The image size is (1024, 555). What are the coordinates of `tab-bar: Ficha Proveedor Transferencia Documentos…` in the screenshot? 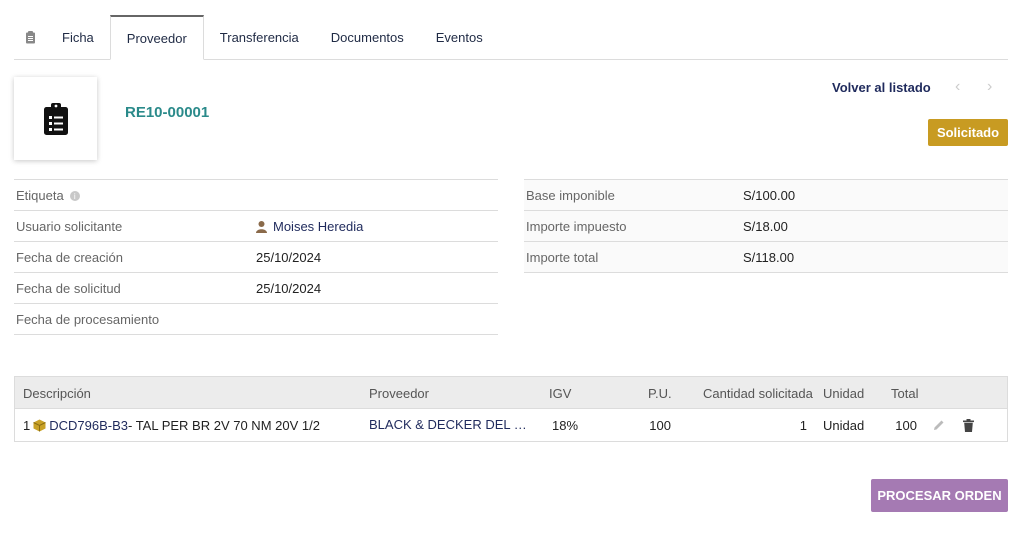 It's located at (511, 37).